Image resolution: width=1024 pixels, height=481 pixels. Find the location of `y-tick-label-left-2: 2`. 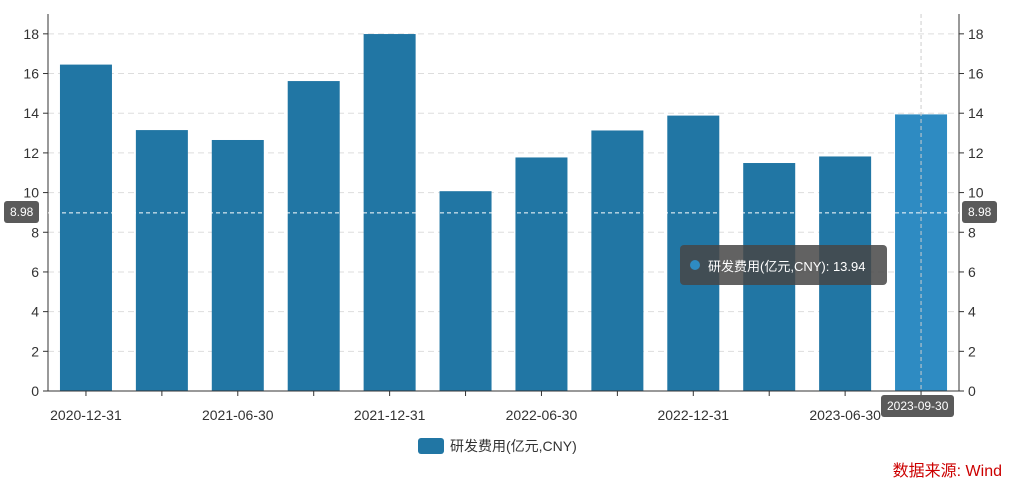

y-tick-label-left-2: 2 is located at coordinates (35, 351).